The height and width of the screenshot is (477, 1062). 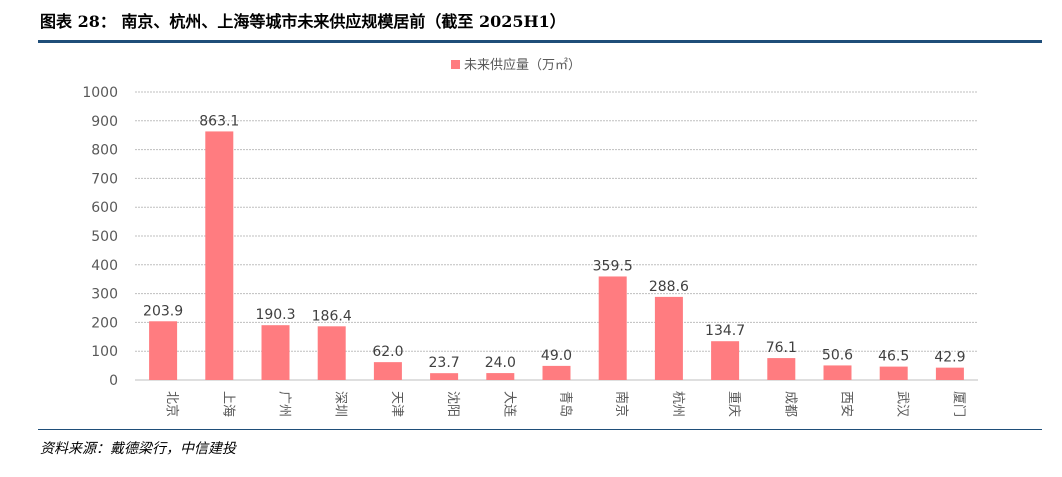 I want to click on category-label: 西安, so click(x=846, y=404).